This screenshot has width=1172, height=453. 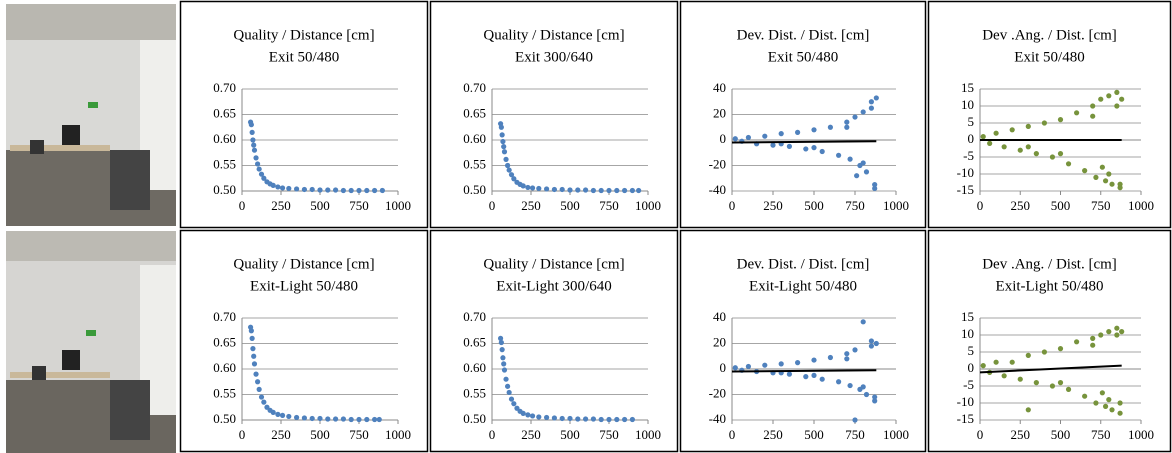 I want to click on photo-bottom, so click(x=91, y=342).